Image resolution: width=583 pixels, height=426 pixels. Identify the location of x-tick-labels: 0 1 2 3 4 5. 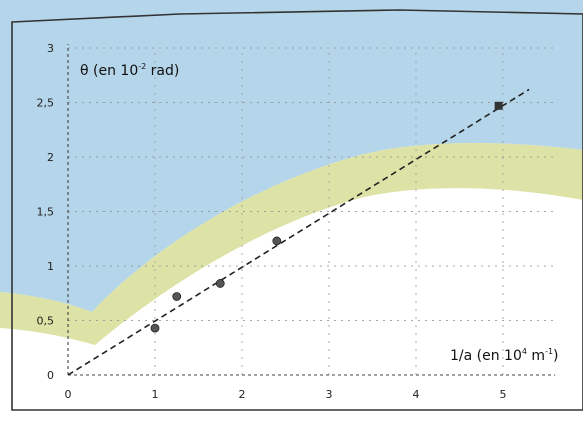
(286, 394).